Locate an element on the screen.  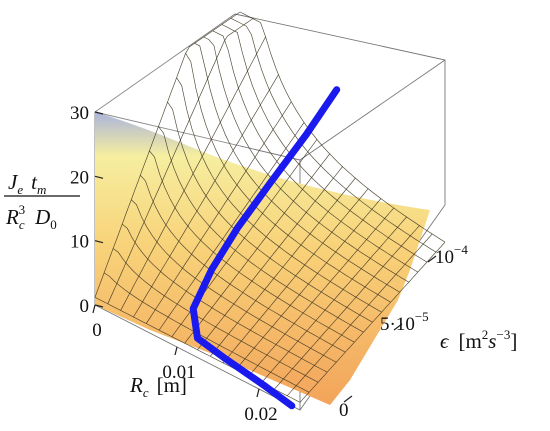
z-label-J: J is located at coordinates (13, 182).